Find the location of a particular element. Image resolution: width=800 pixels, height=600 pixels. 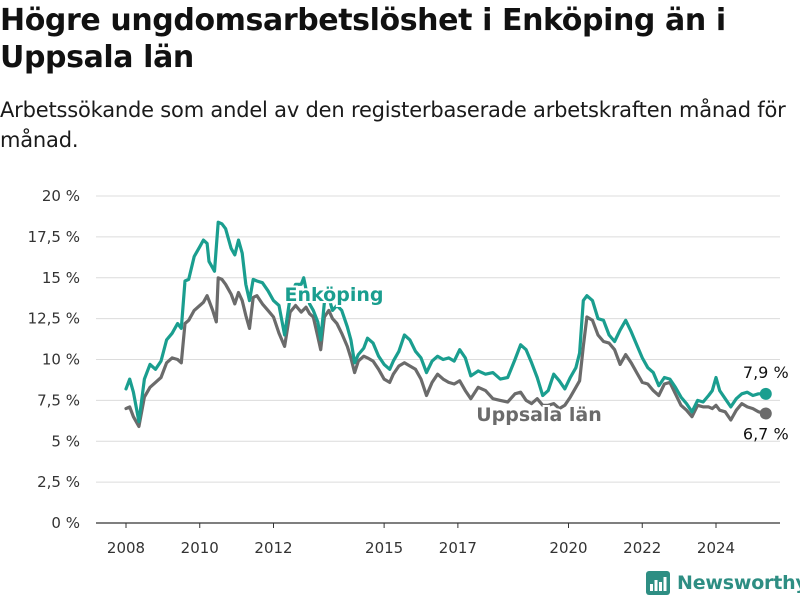

x-tick-label: 2010 is located at coordinates (200, 548).